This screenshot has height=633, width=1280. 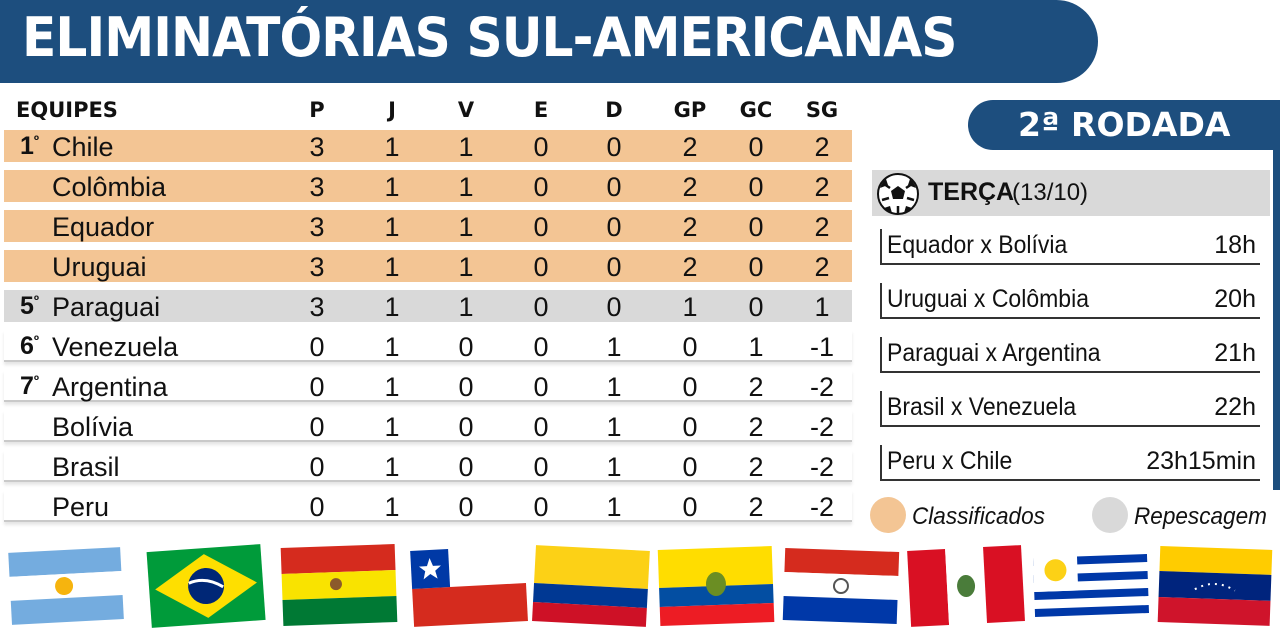 What do you see at coordinates (541, 110) in the screenshot?
I see `column-header: E` at bounding box center [541, 110].